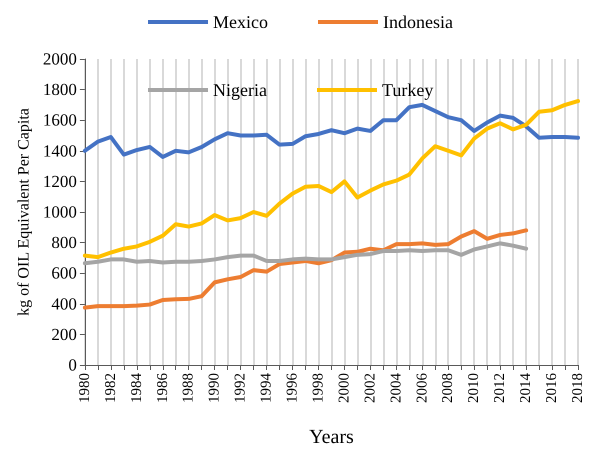  I want to click on x-tick-label: 2010, so click(474, 388).